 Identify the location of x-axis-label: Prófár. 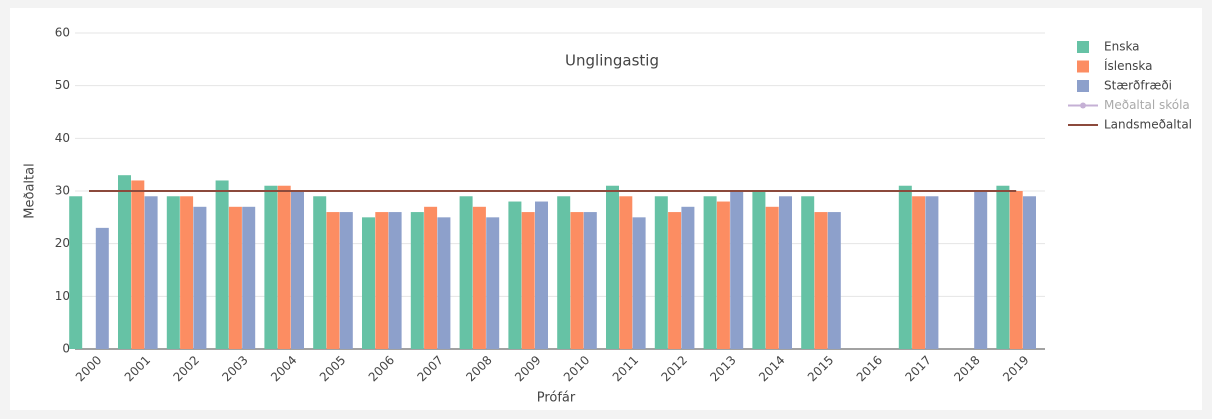
(556, 398).